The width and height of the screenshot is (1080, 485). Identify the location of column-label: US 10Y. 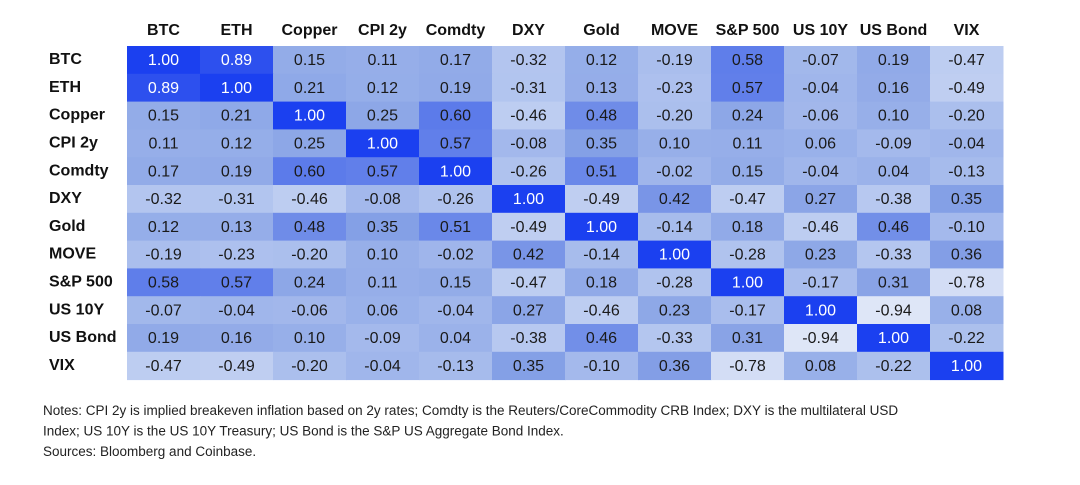
(820, 30).